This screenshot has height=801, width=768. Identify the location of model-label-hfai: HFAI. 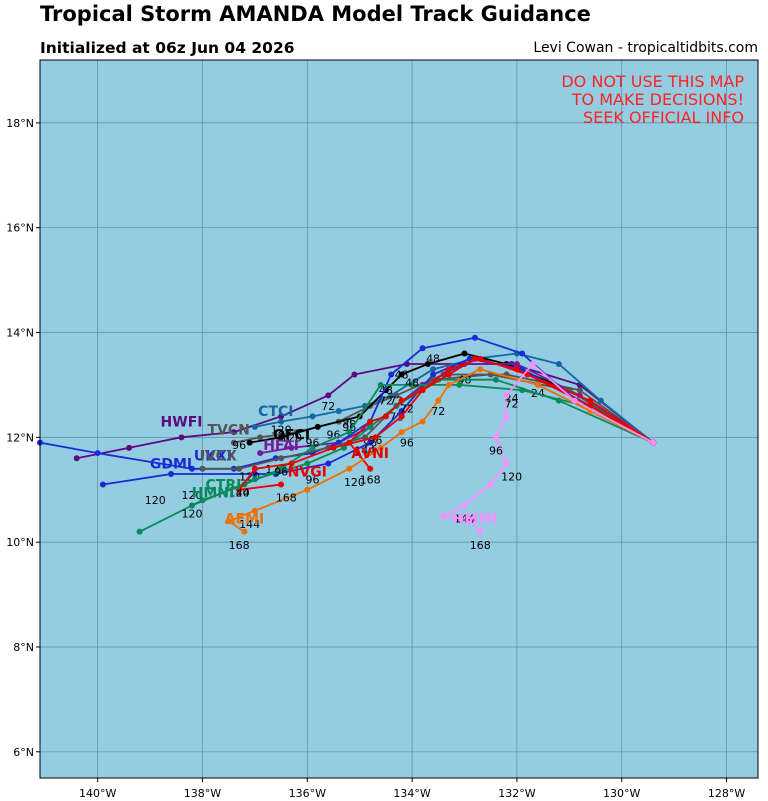
(281, 446).